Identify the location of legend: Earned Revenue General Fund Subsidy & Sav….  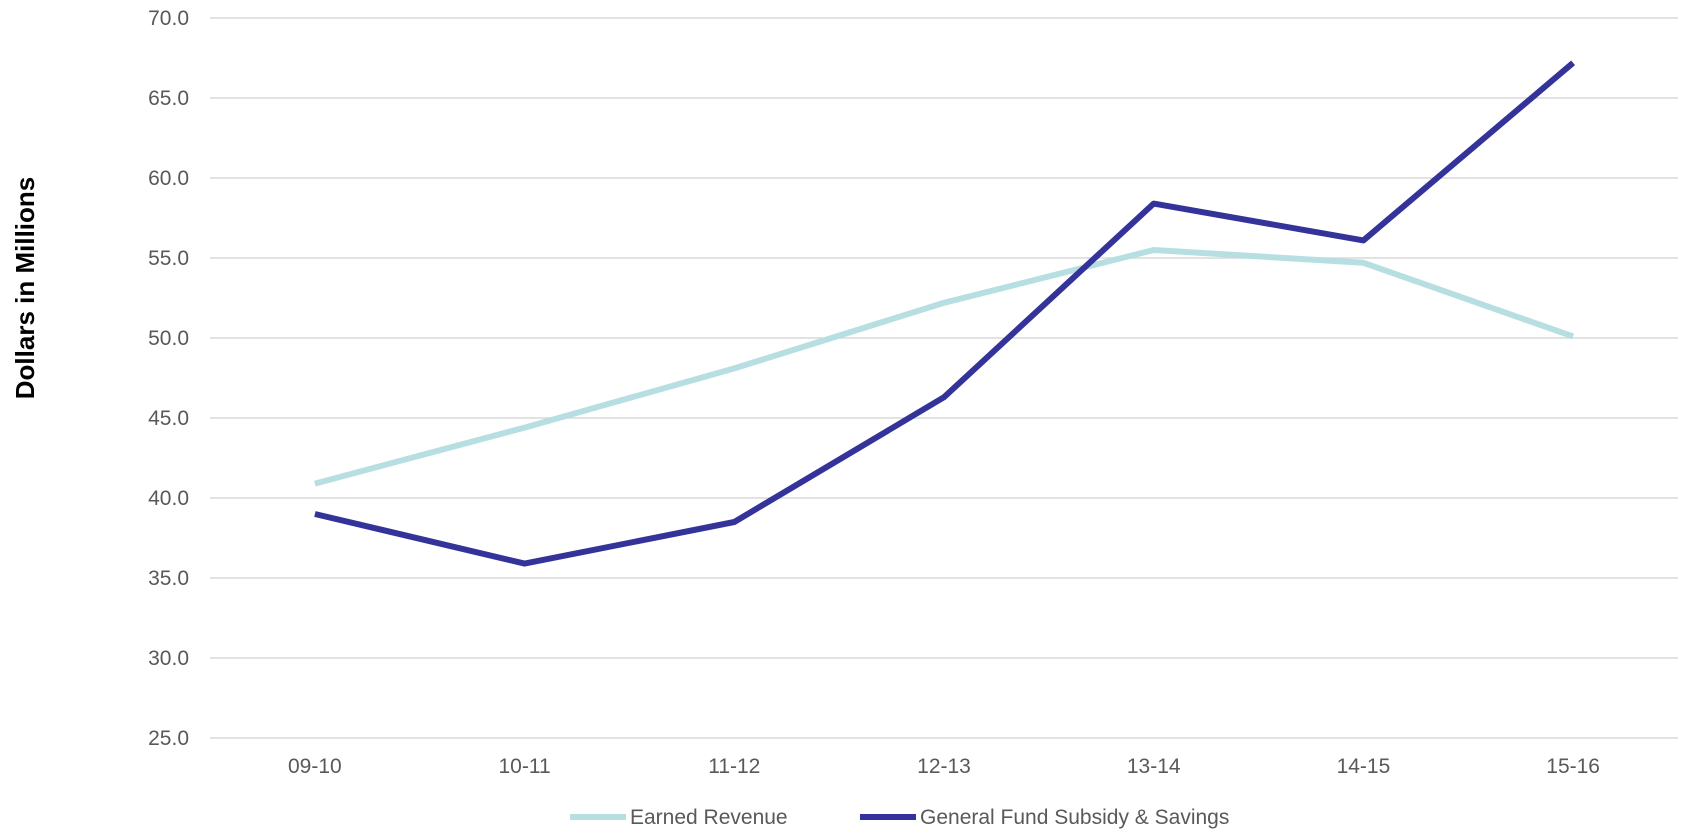
(899, 817).